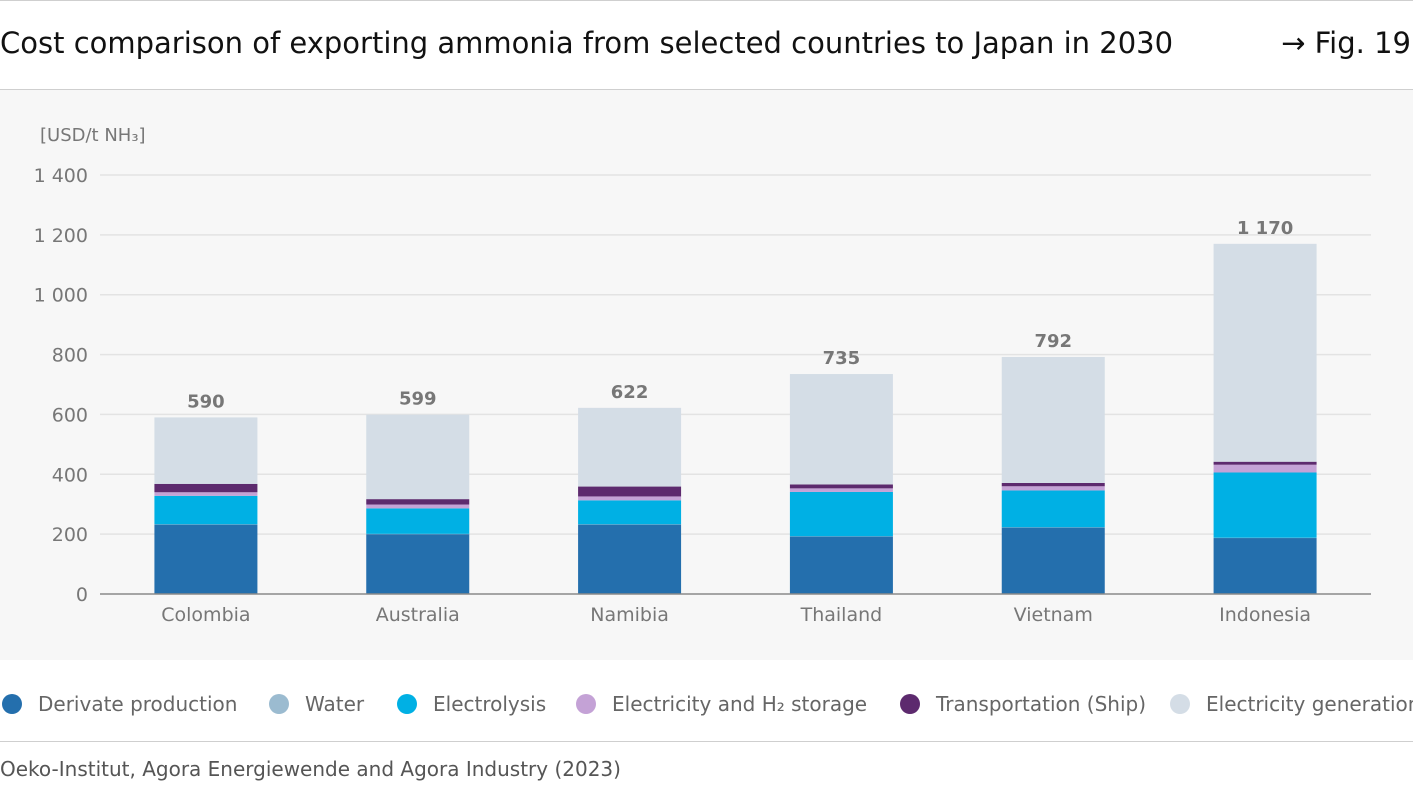 The image size is (1413, 798). Describe the element at coordinates (206, 401) in the screenshot. I see `bar-total-label: 590` at that location.